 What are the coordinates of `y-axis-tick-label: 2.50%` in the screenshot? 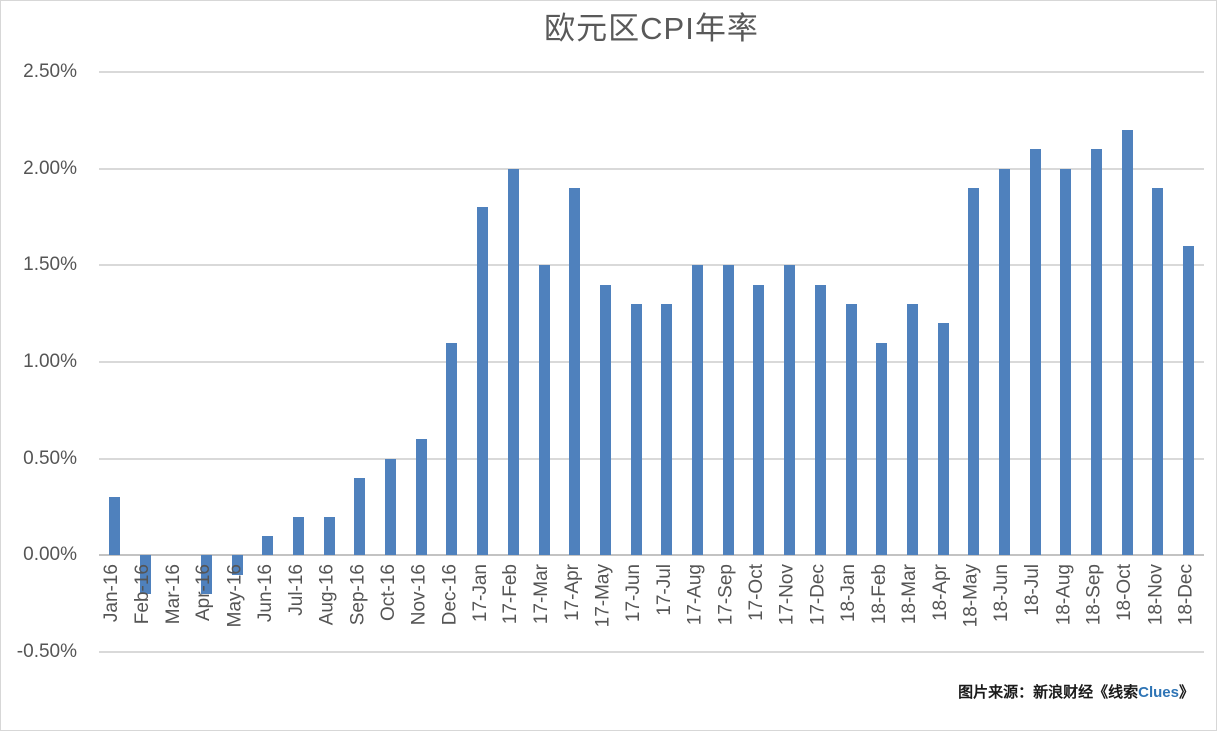 It's located at (50, 71).